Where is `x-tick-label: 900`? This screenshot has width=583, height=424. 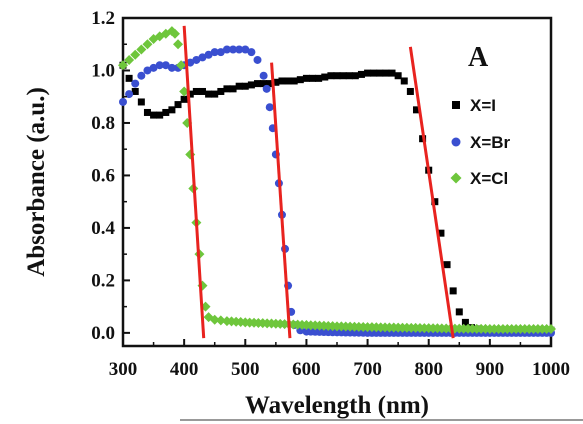
x-tick-label: 900 is located at coordinates (490, 369).